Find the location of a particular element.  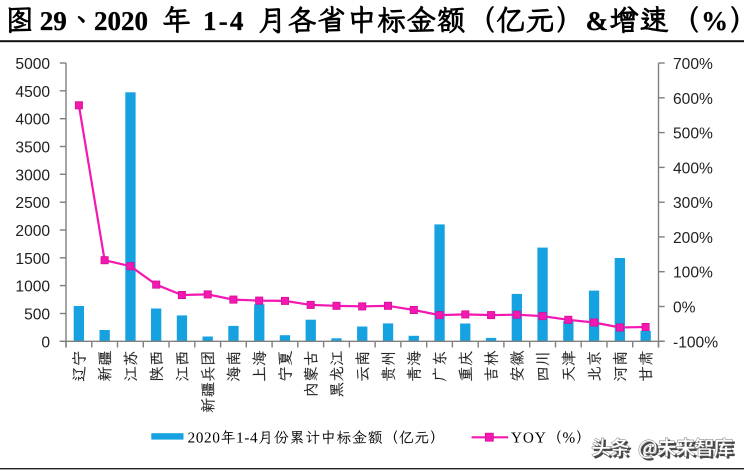

svg-text: 0% is located at coordinates (684, 308).